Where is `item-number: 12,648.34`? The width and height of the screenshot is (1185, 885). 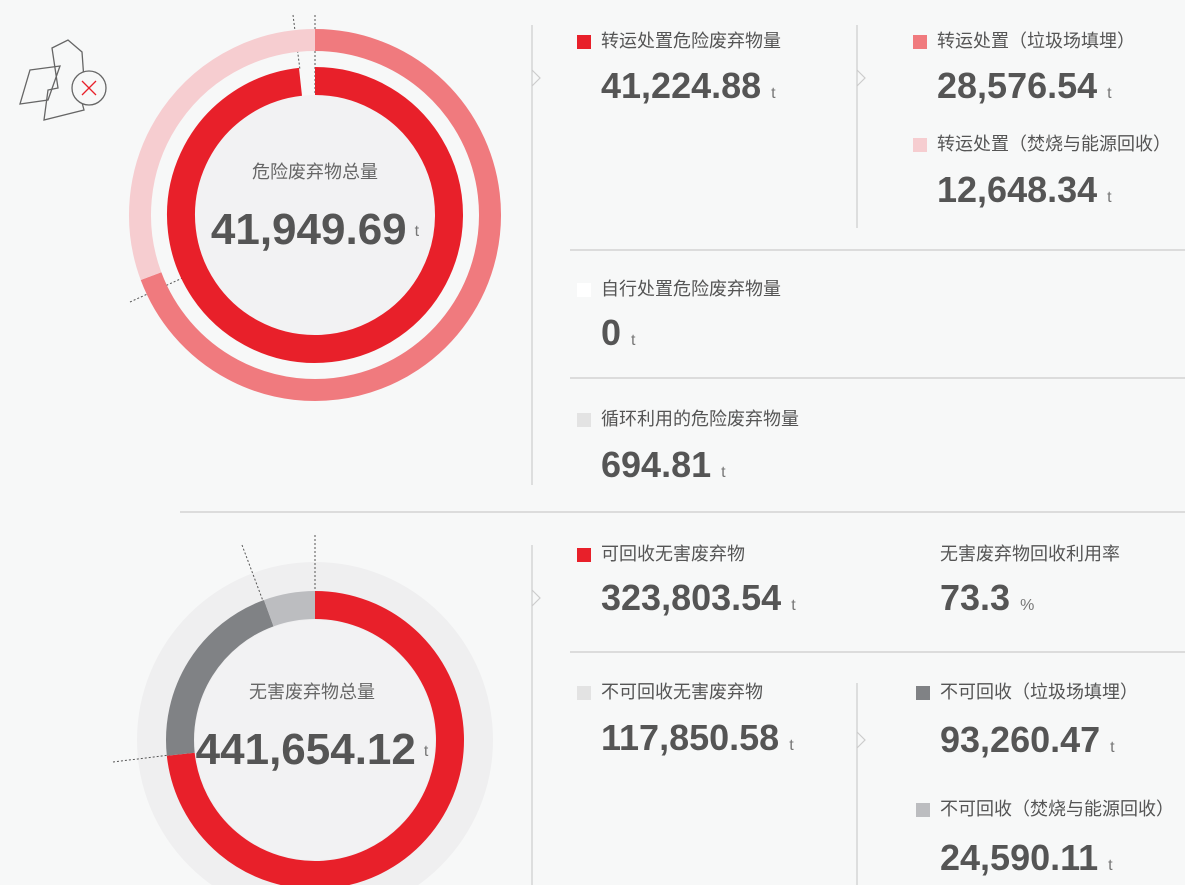
item-number: 12,648.34 is located at coordinates (1017, 189).